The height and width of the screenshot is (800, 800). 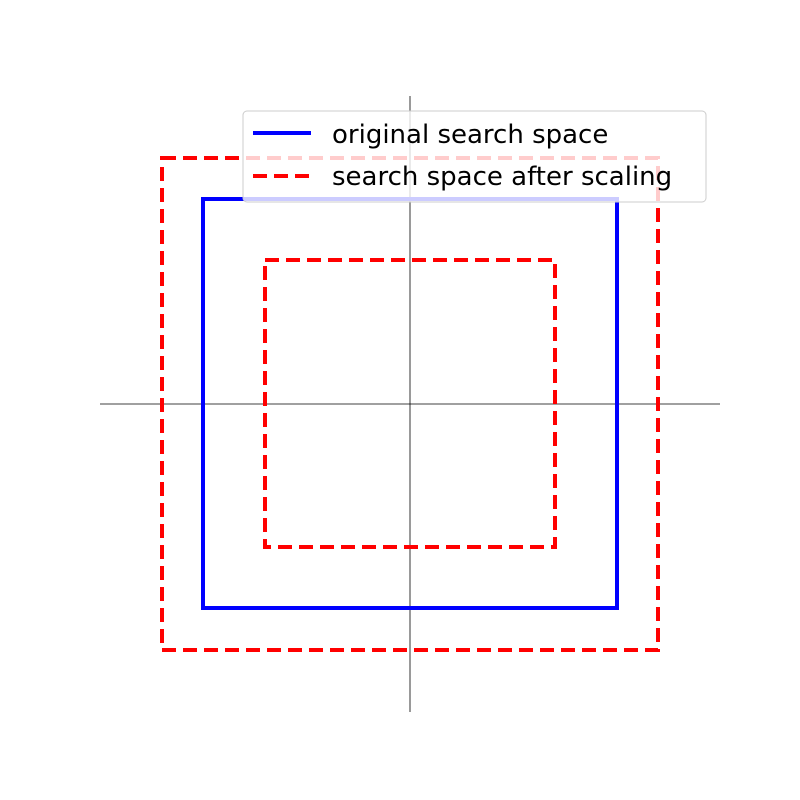 I want to click on legend-label-scaled: search space after scaling, so click(x=502, y=177).